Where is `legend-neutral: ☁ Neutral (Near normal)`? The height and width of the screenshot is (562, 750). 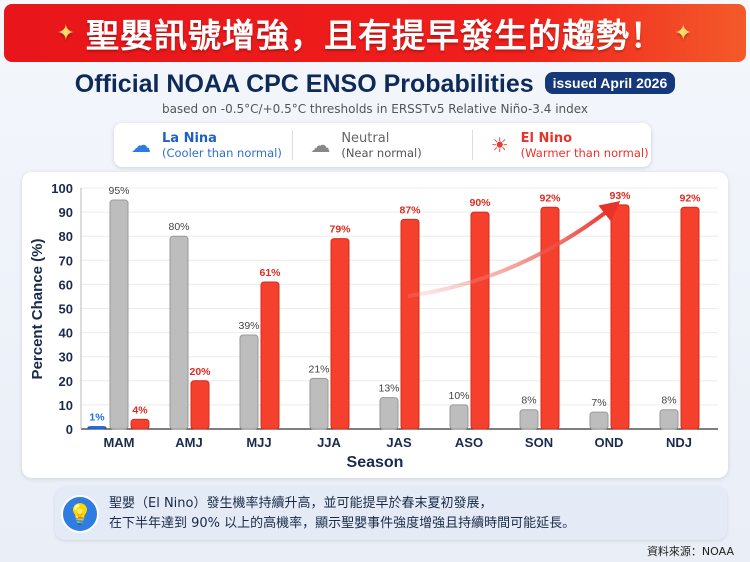 legend-neutral: ☁ Neutral (Near normal) is located at coordinates (383, 145).